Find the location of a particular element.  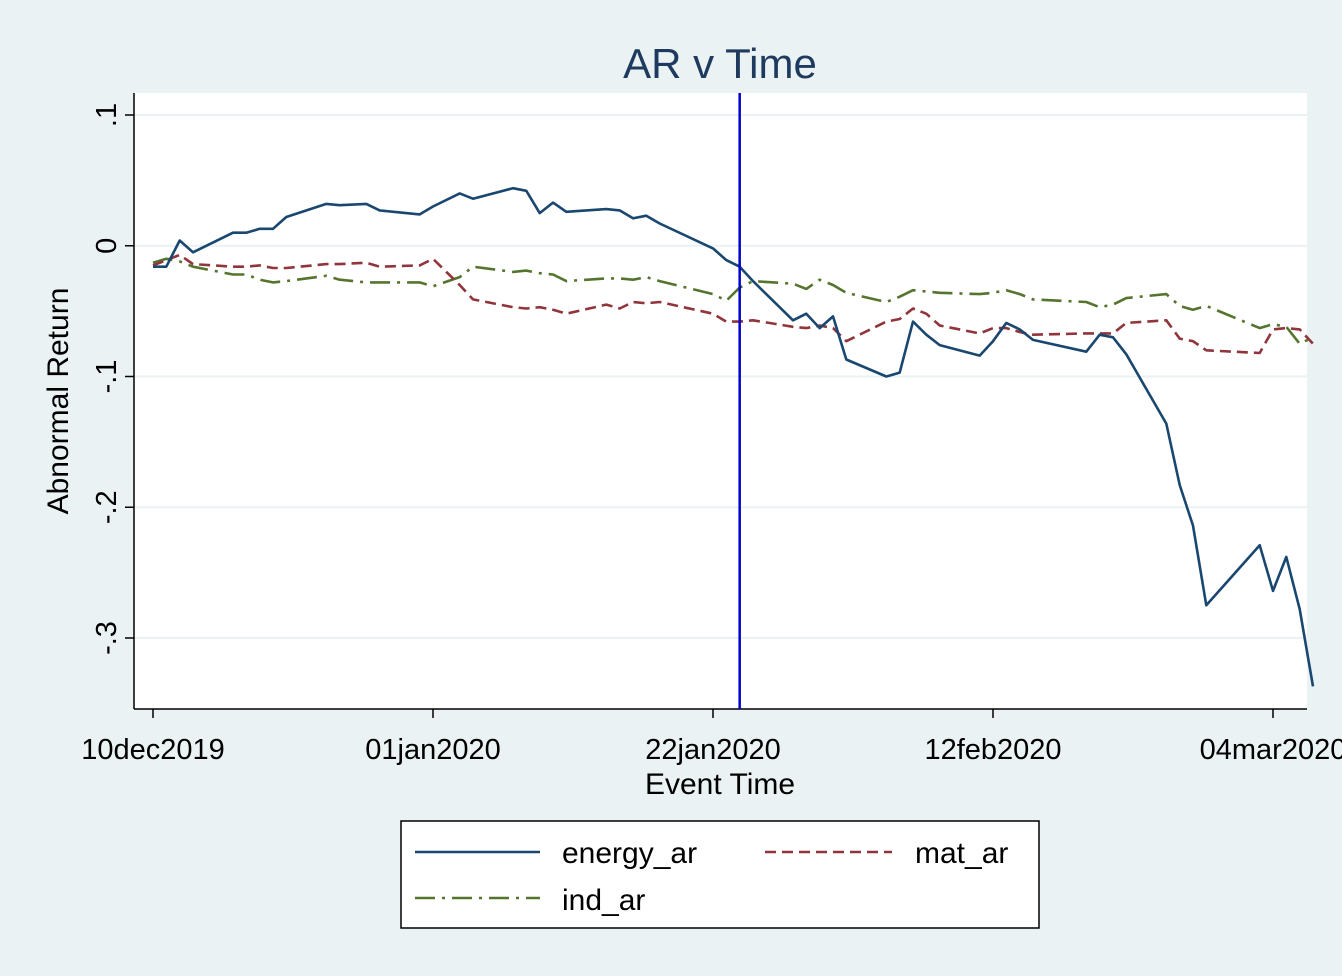

y-tick-label: .1 is located at coordinates (107, 115).